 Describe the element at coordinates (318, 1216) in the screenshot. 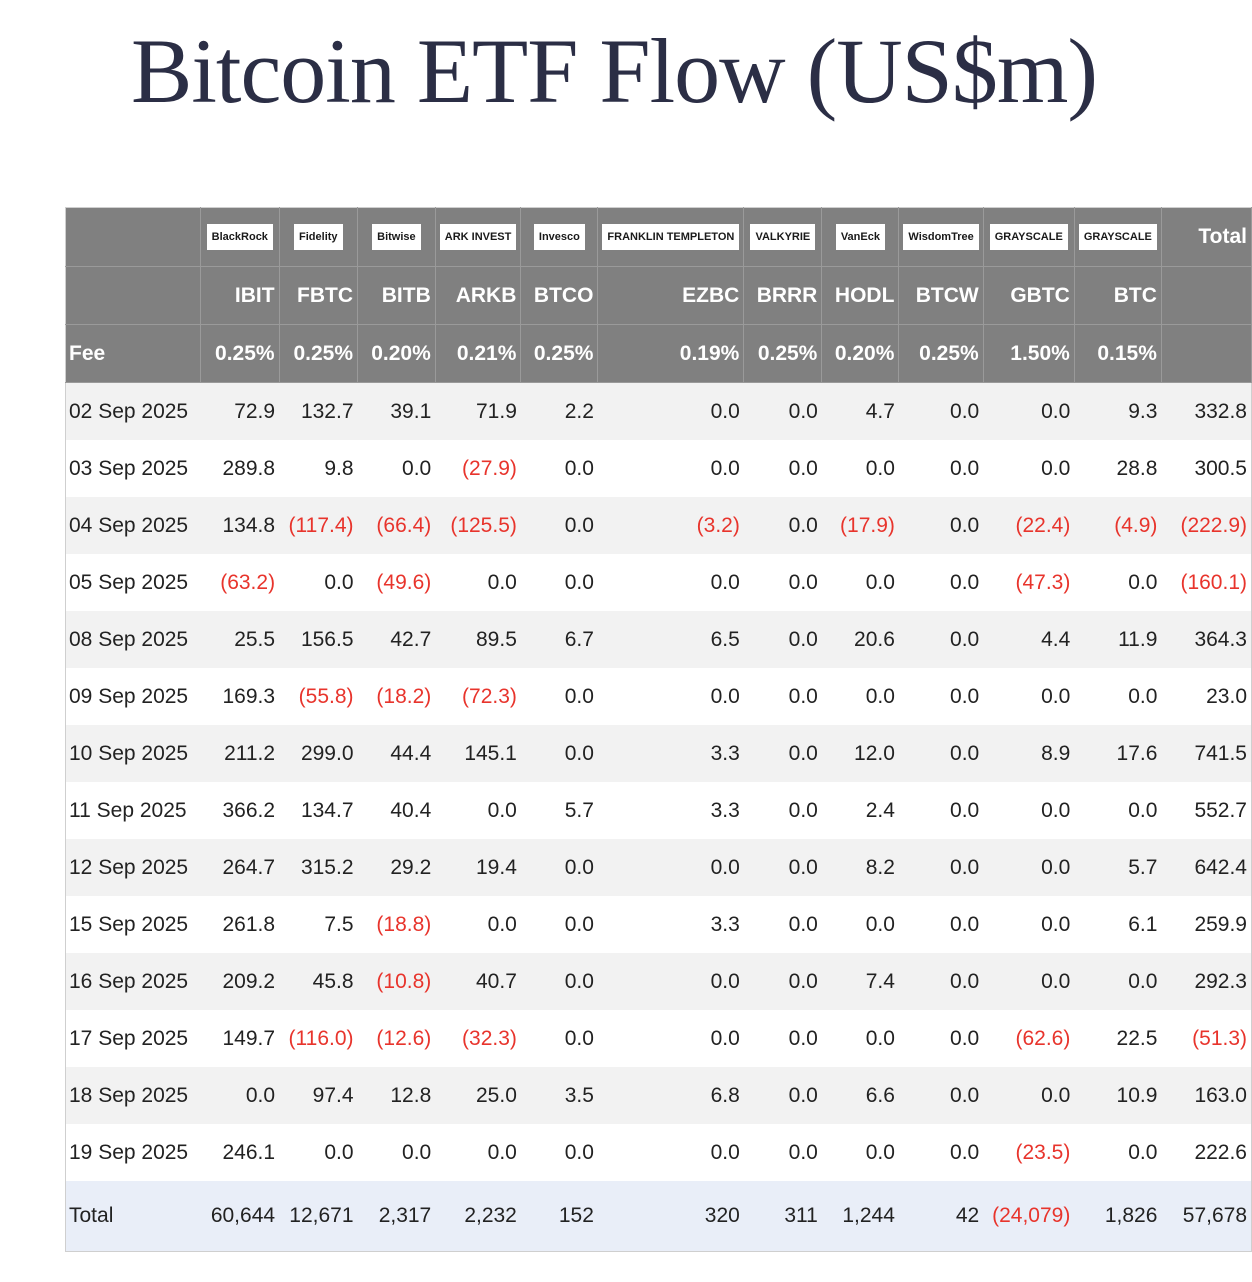

I see `total-fbtc: 12,671` at that location.